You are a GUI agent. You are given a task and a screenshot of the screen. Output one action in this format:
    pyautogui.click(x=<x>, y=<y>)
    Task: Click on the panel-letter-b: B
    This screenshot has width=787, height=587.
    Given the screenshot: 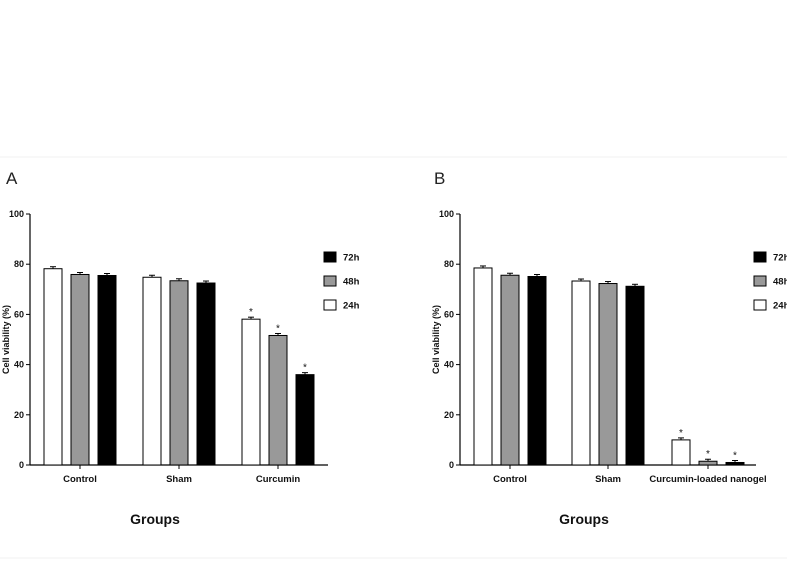 What is the action you would take?
    pyautogui.click(x=439, y=178)
    